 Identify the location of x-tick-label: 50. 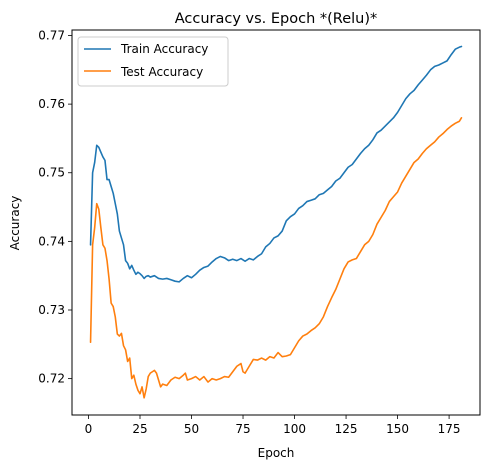
(191, 429).